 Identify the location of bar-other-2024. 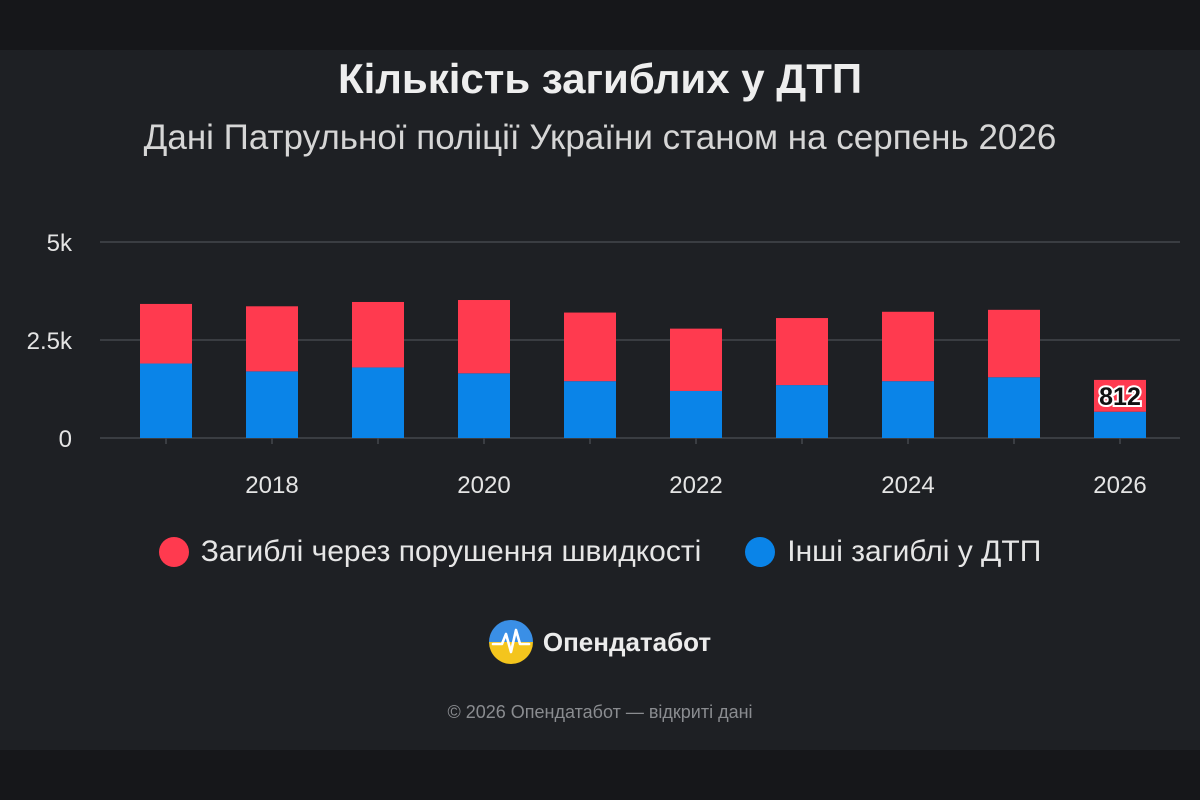
(908, 409).